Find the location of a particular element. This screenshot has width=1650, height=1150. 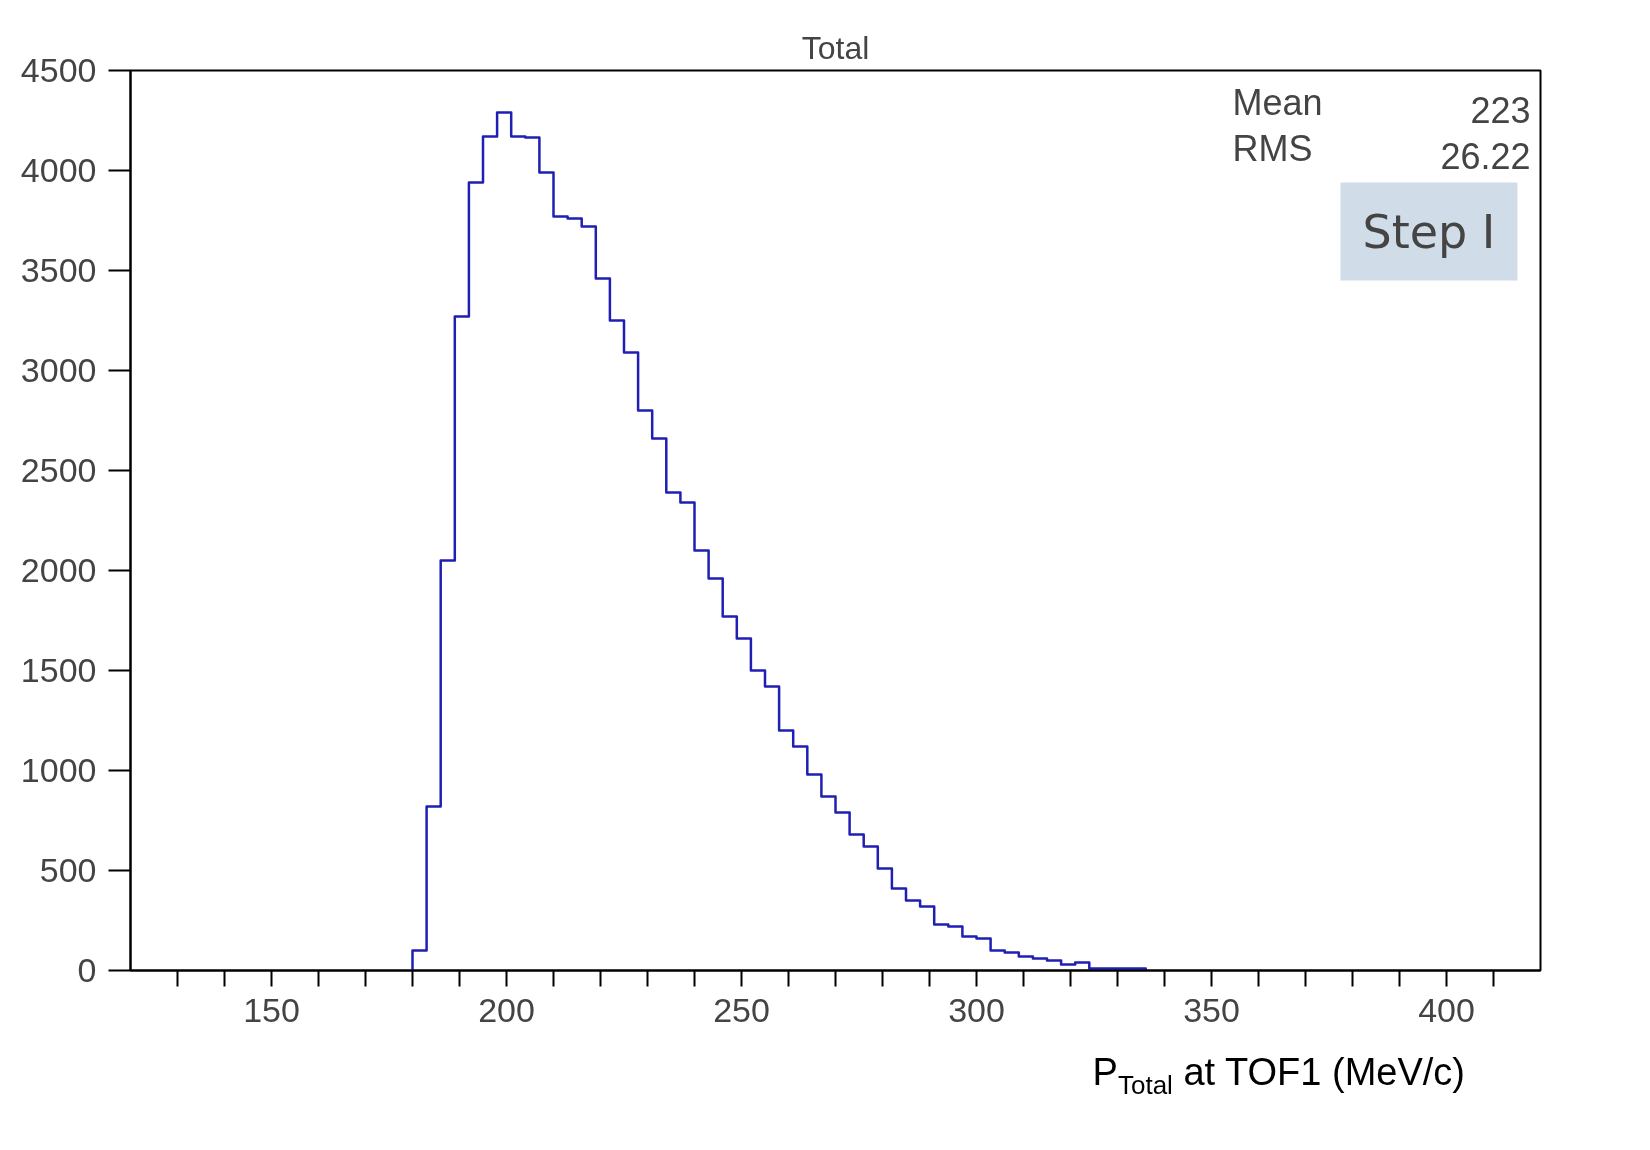

y-tick-label: 500 is located at coordinates (68, 870).